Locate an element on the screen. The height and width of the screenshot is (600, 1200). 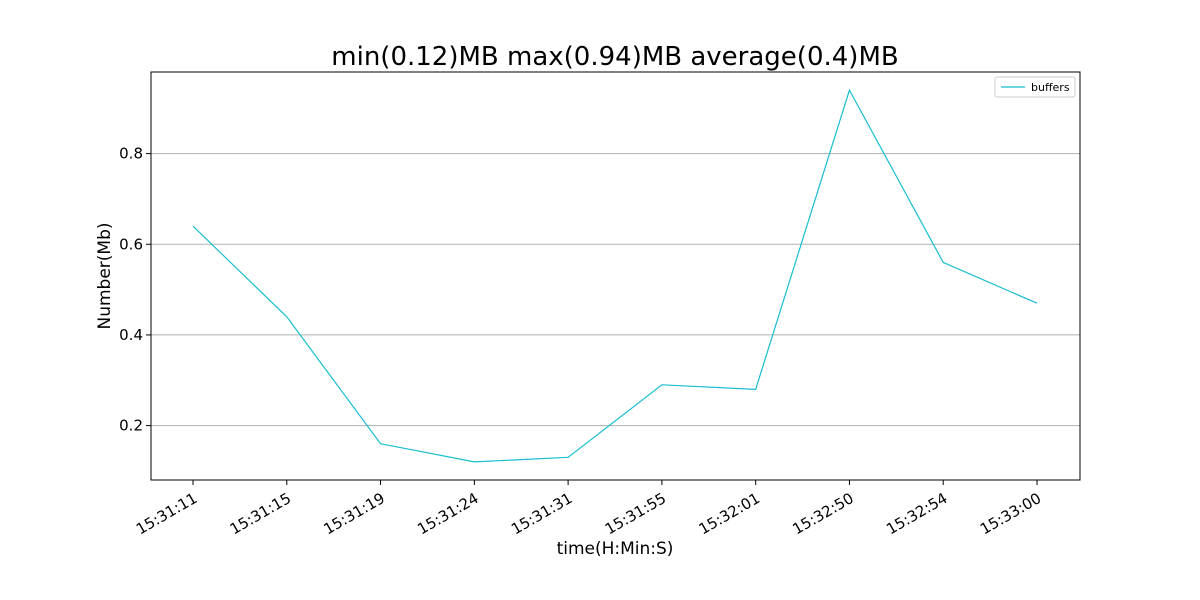
y-tick-label: 0.6 is located at coordinates (131, 244).